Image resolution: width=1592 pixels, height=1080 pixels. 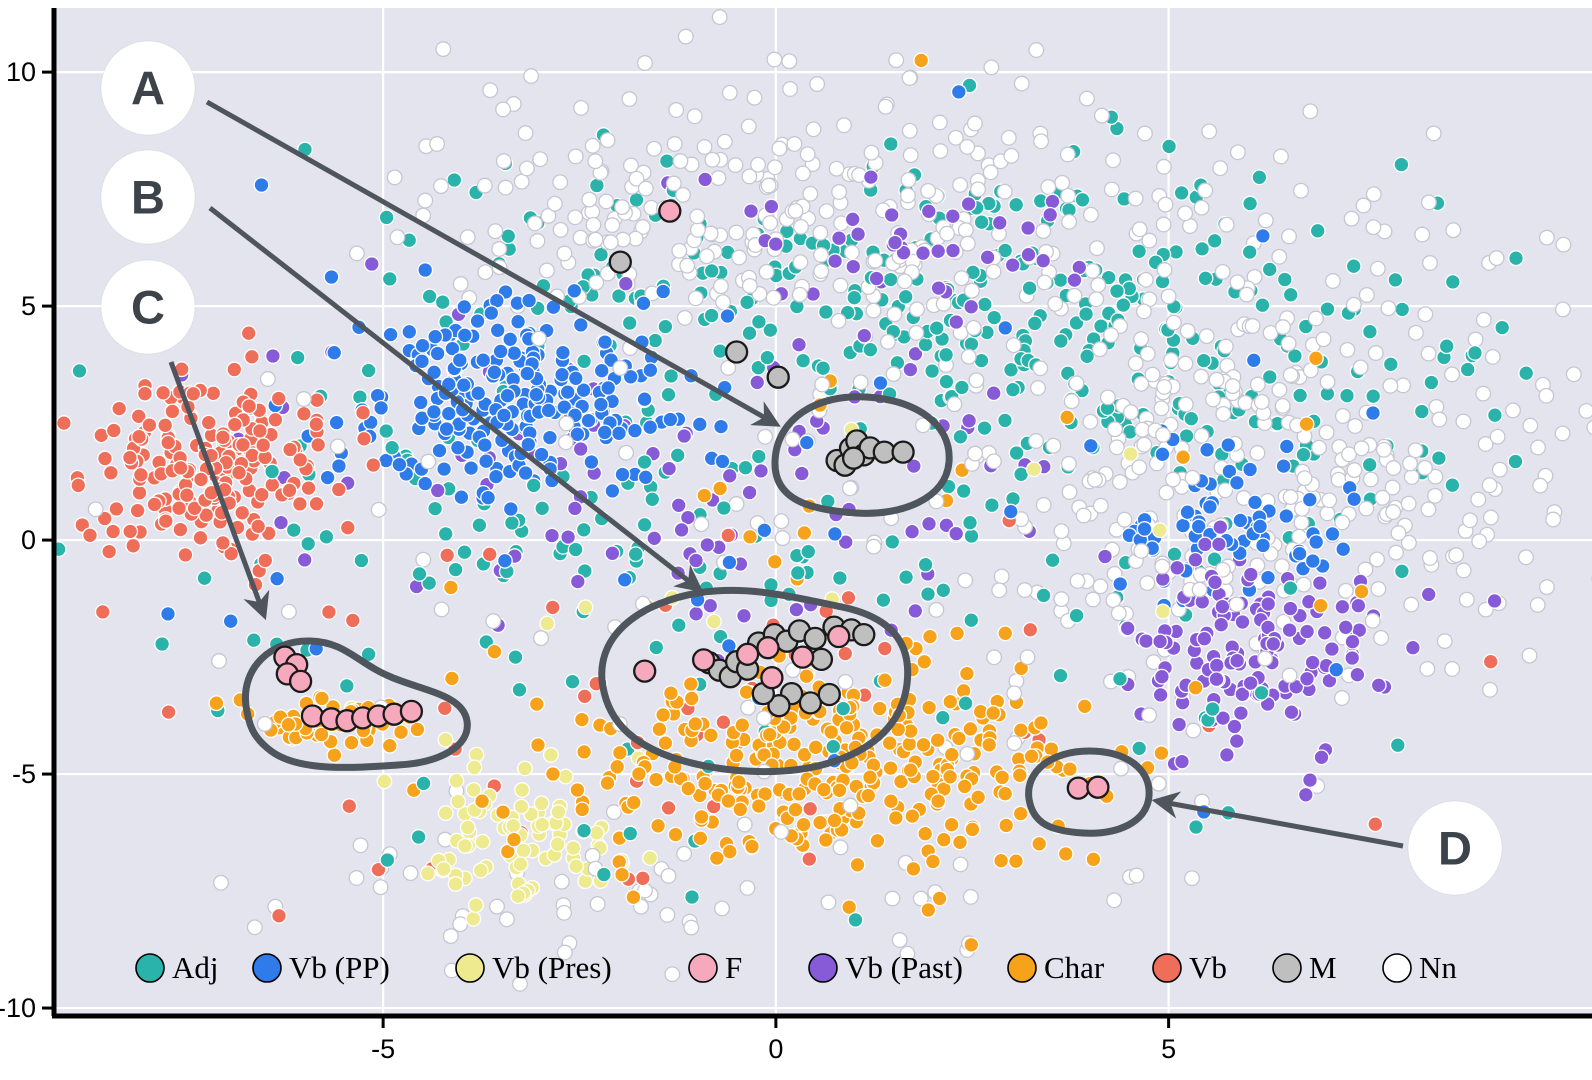 What do you see at coordinates (18, 540) in the screenshot?
I see `y-tick-labels: -10 -5 0 5 10` at bounding box center [18, 540].